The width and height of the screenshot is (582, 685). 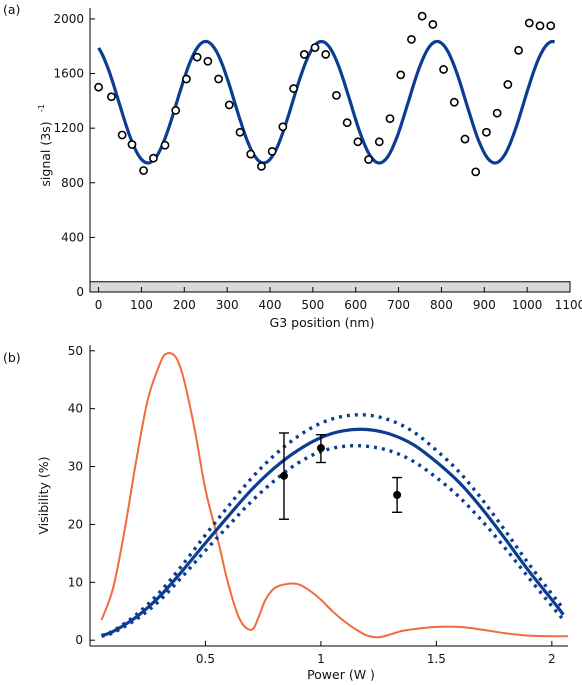 I want to click on x-axis-label: Power (W ), so click(x=341, y=674).